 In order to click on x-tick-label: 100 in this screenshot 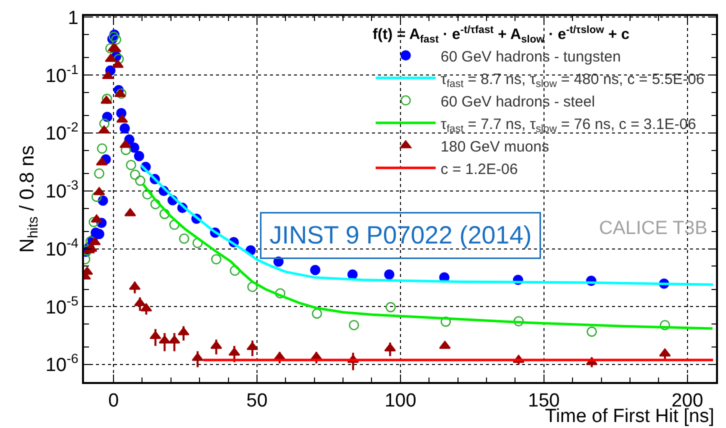, I will do `click(400, 401)`.